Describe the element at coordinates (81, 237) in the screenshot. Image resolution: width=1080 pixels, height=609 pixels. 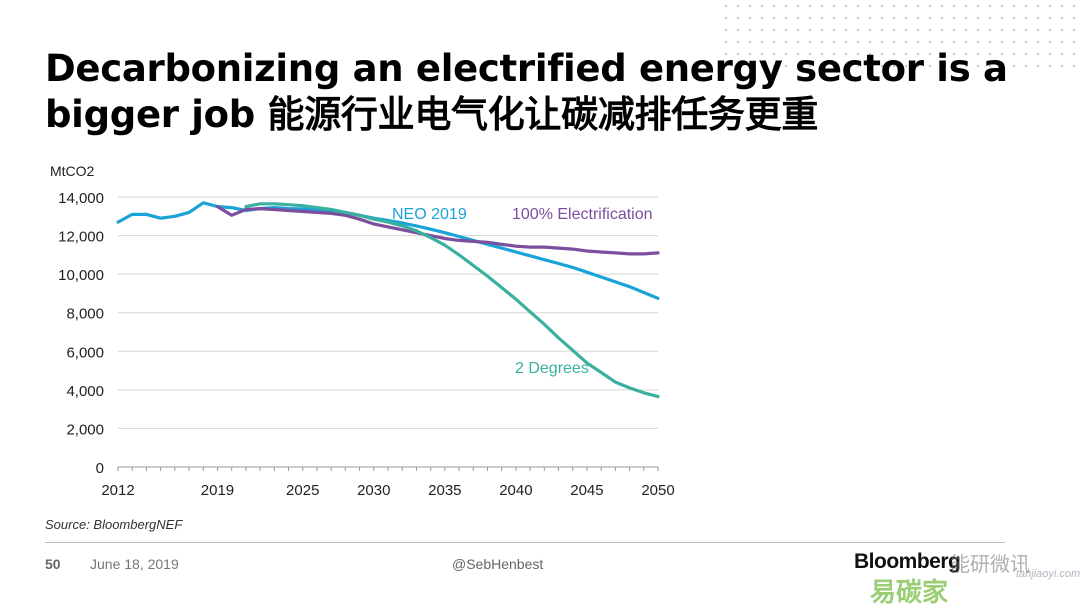
I see `y-tick-label: 12,000` at that location.